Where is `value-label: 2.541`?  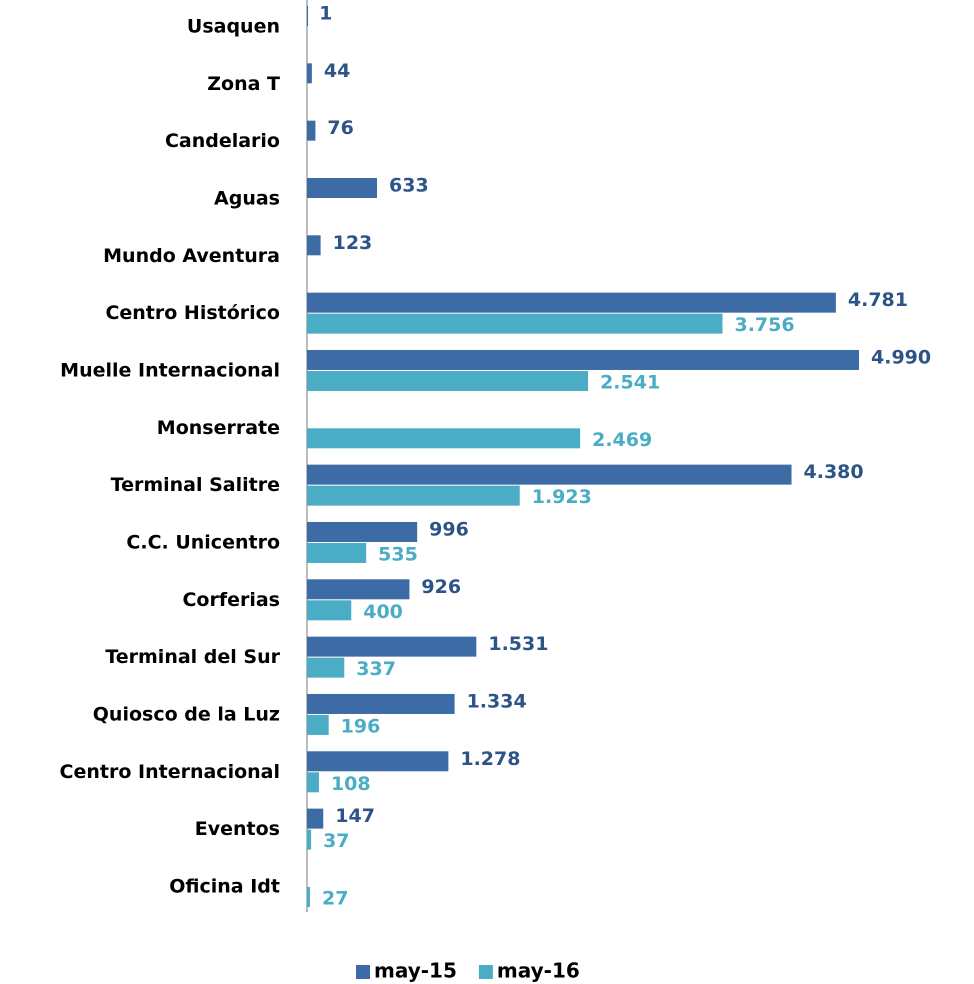 value-label: 2.541 is located at coordinates (630, 382).